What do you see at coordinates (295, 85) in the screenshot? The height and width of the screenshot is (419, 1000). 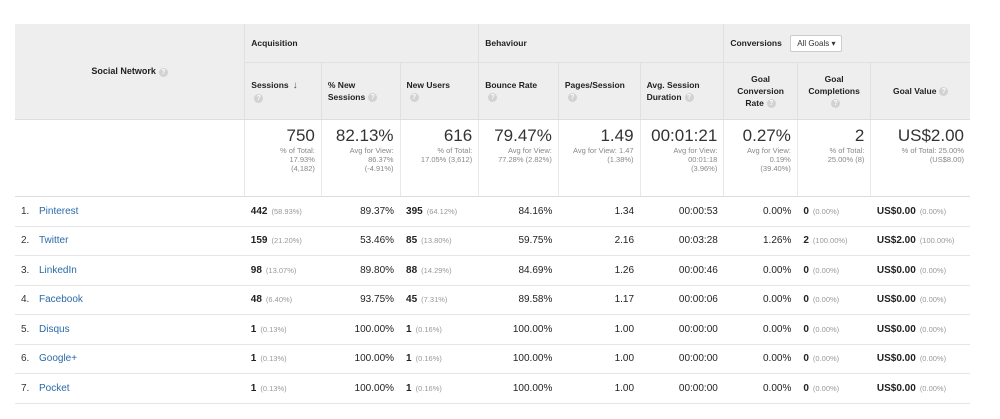 I see `sort-desc-icon: ↓` at bounding box center [295, 85].